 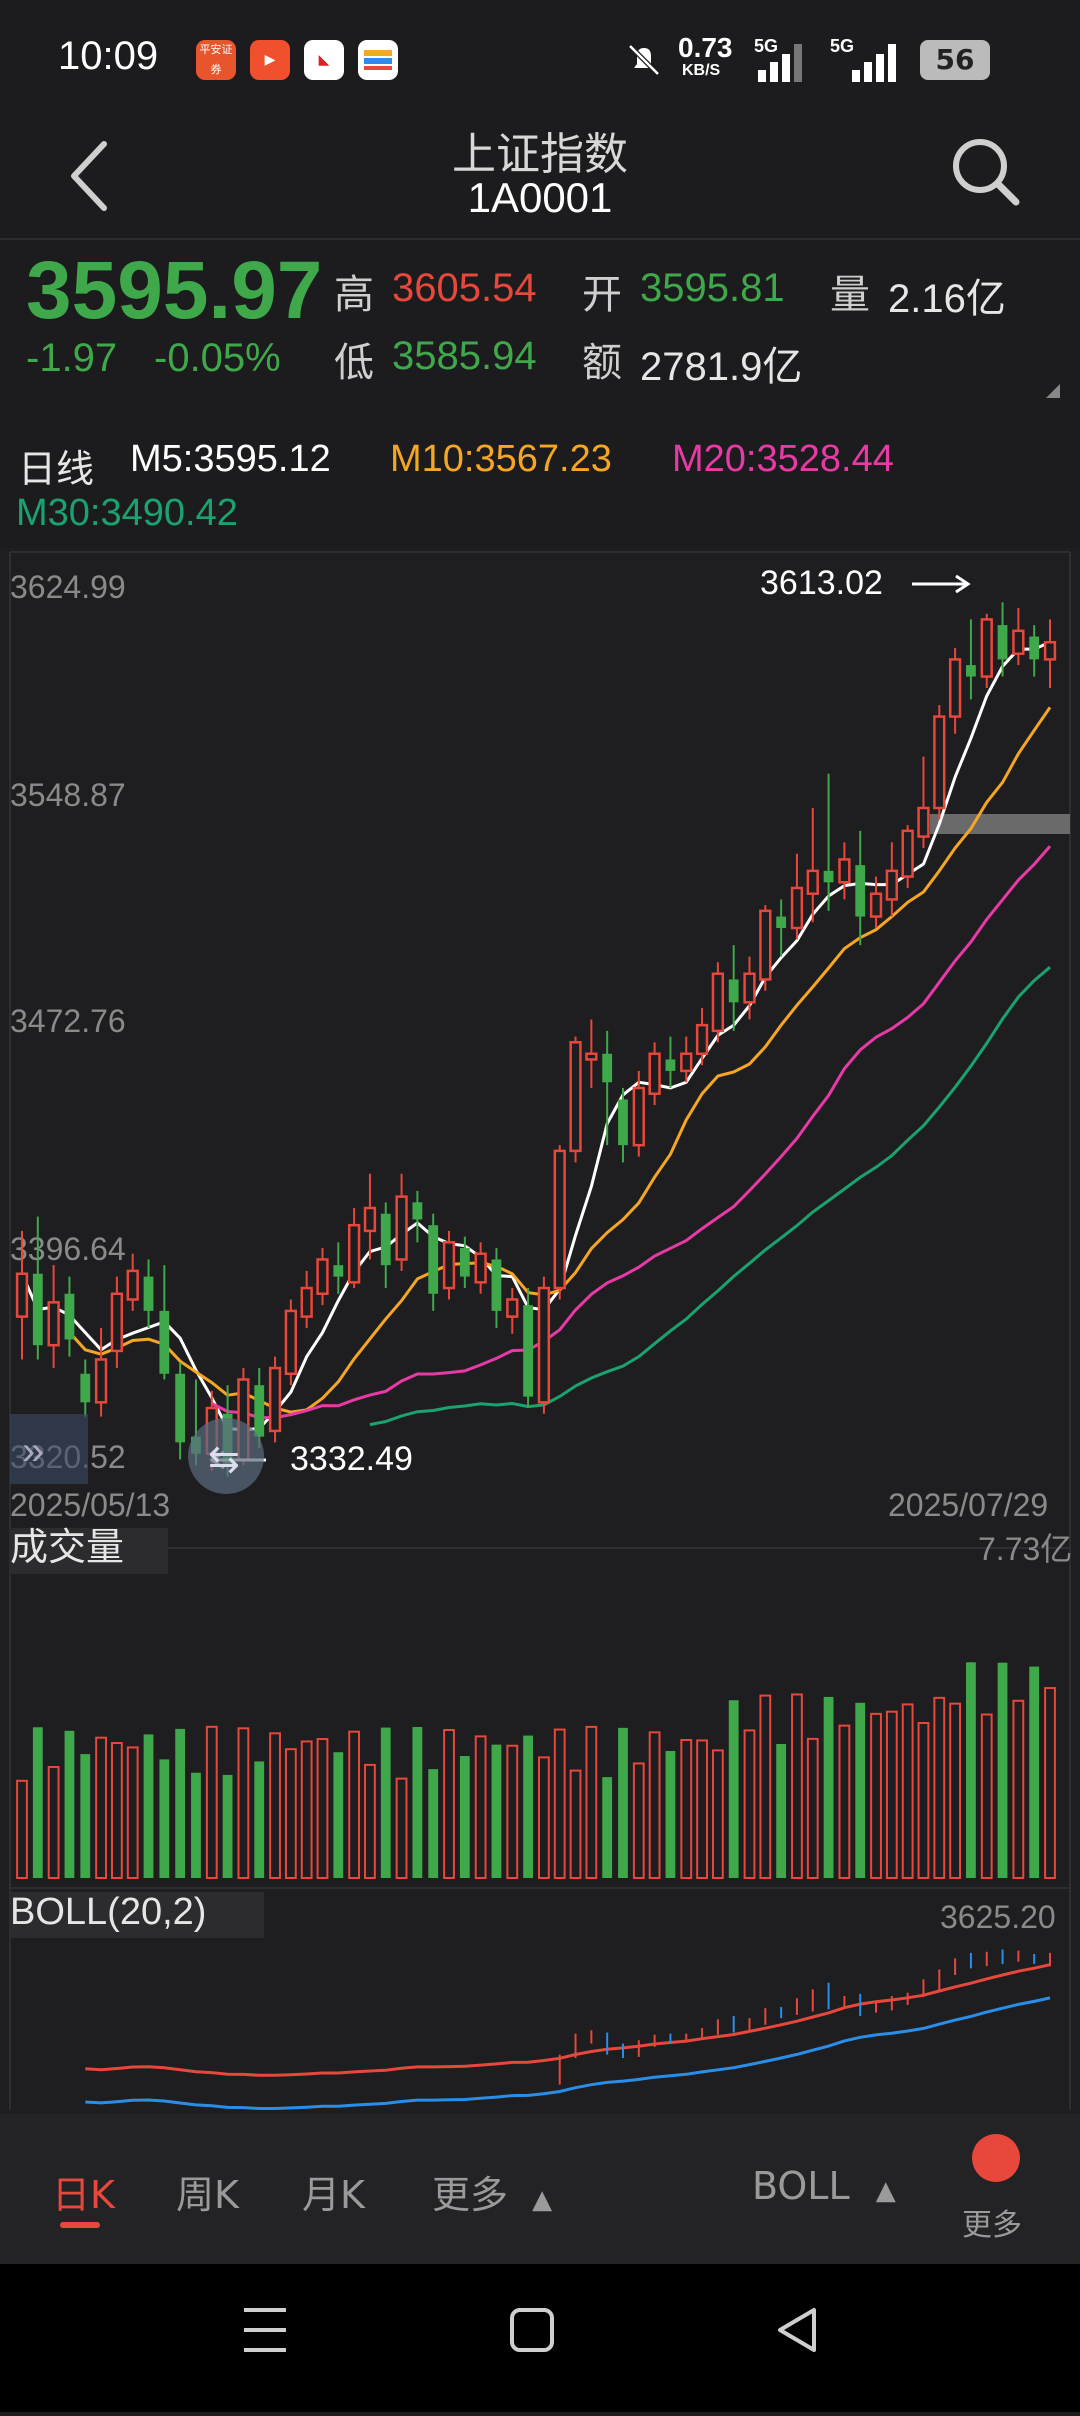 What do you see at coordinates (602, 363) in the screenshot?
I see `amount-label: 额` at bounding box center [602, 363].